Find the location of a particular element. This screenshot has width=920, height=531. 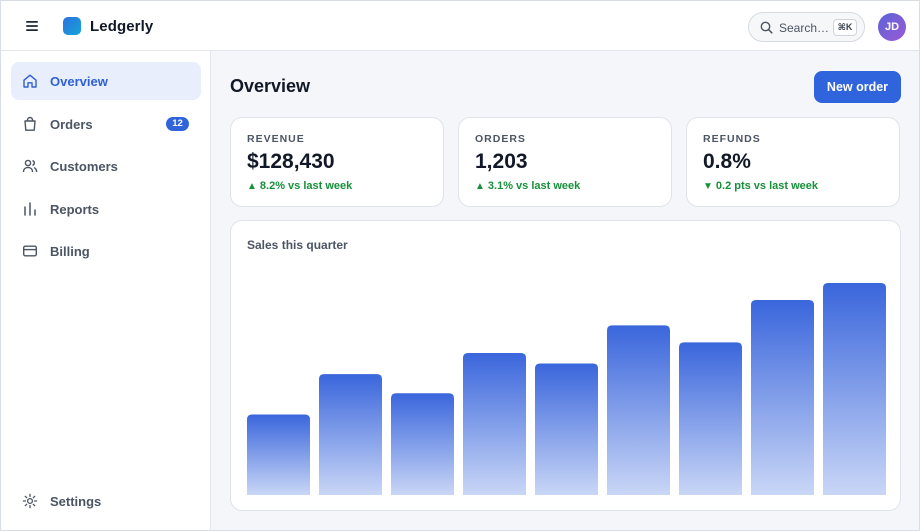

sidebar-item-label: Orders is located at coordinates (71, 124).